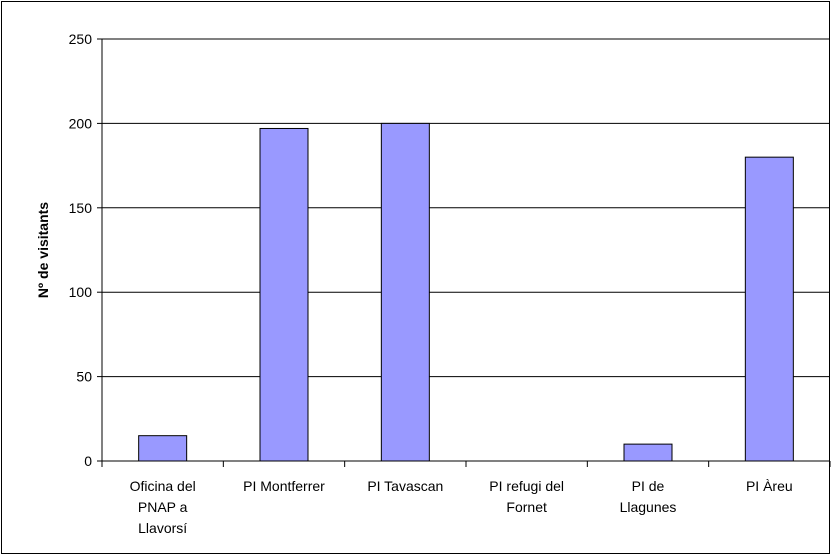 The height and width of the screenshot is (556, 832). I want to click on x-tick-label: PI de Llagunes, so click(648, 496).